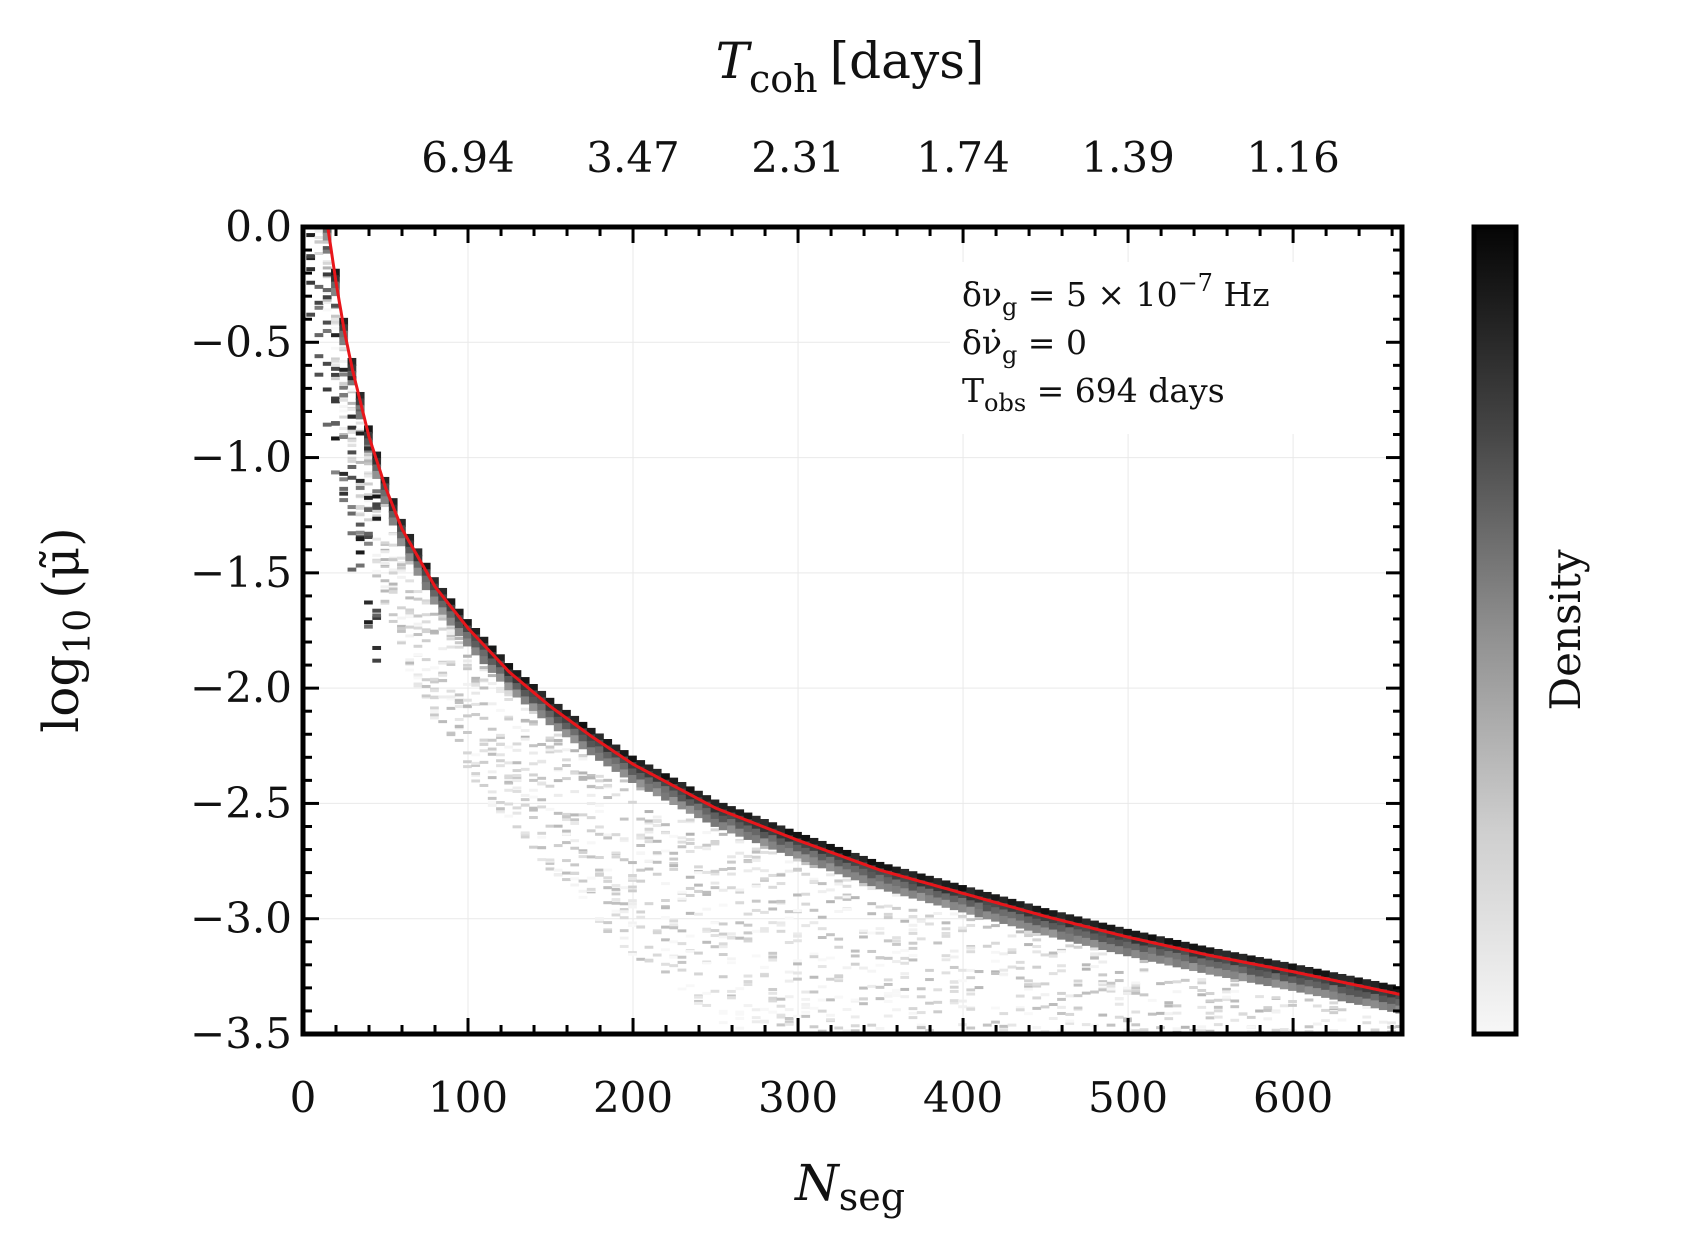  Describe the element at coordinates (1495, 630) in the screenshot. I see `colorbar` at that location.